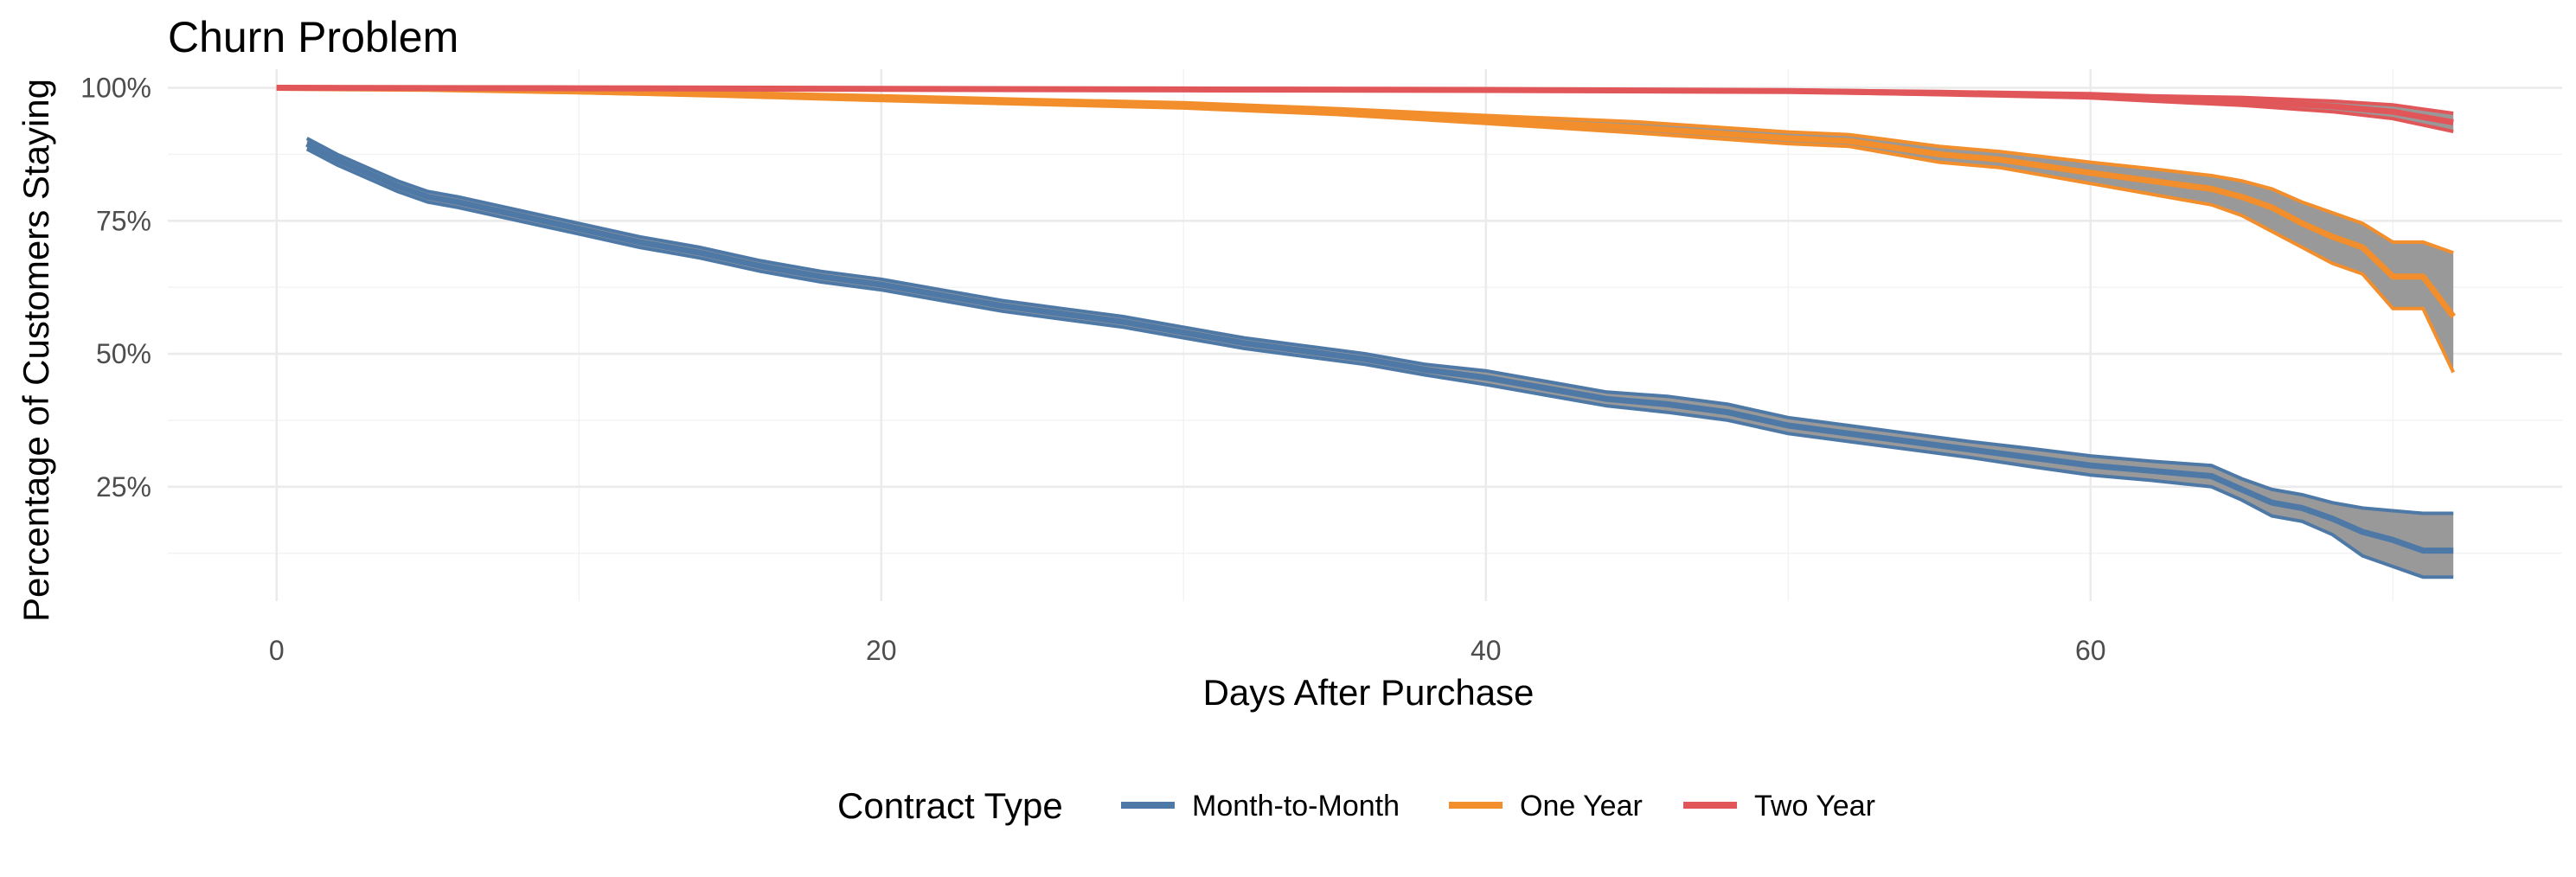  Describe the element at coordinates (1365, 105) in the screenshot. I see `two-year-series-line` at that location.